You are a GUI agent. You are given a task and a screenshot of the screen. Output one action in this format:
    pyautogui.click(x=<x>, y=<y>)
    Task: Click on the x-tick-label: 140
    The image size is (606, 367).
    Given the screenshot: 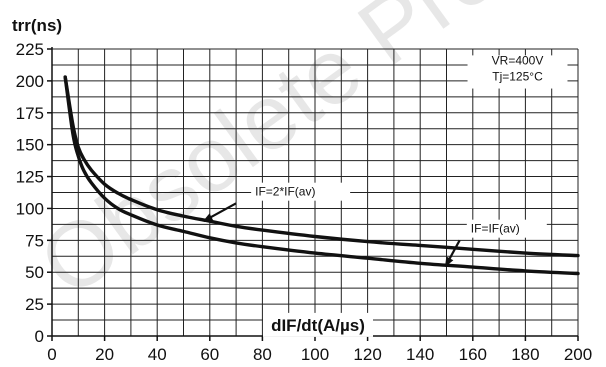 What is the action you would take?
    pyautogui.click(x=420, y=354)
    